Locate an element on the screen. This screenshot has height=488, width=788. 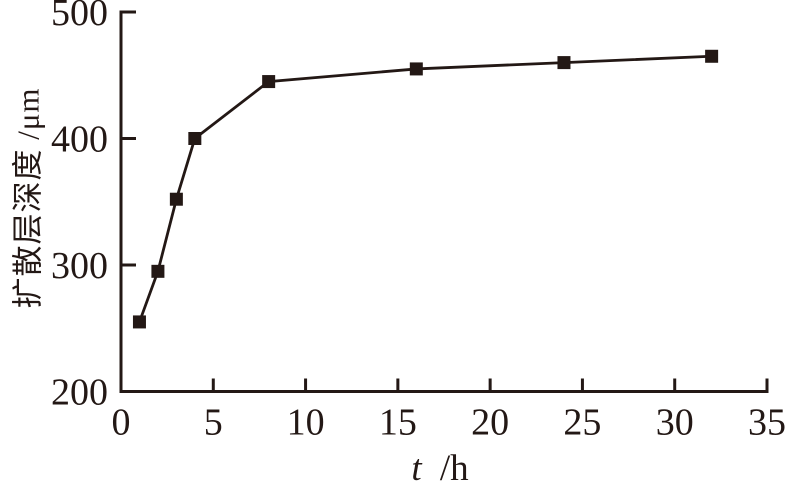
y-tick-label: 300 is located at coordinates (79, 266).